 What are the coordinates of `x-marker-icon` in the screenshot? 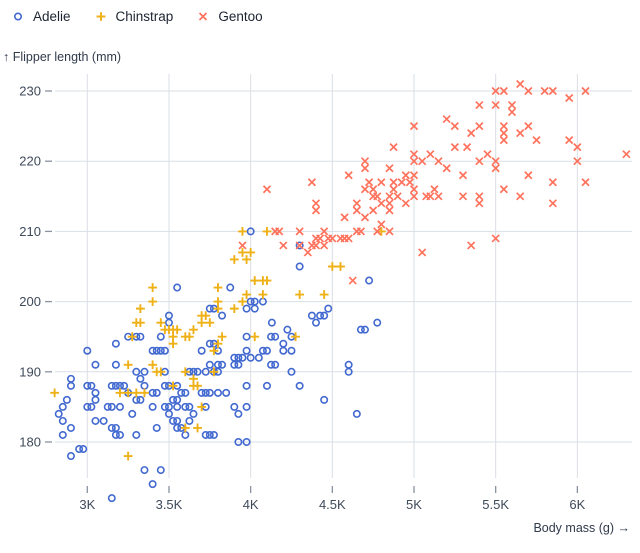 It's located at (203, 16).